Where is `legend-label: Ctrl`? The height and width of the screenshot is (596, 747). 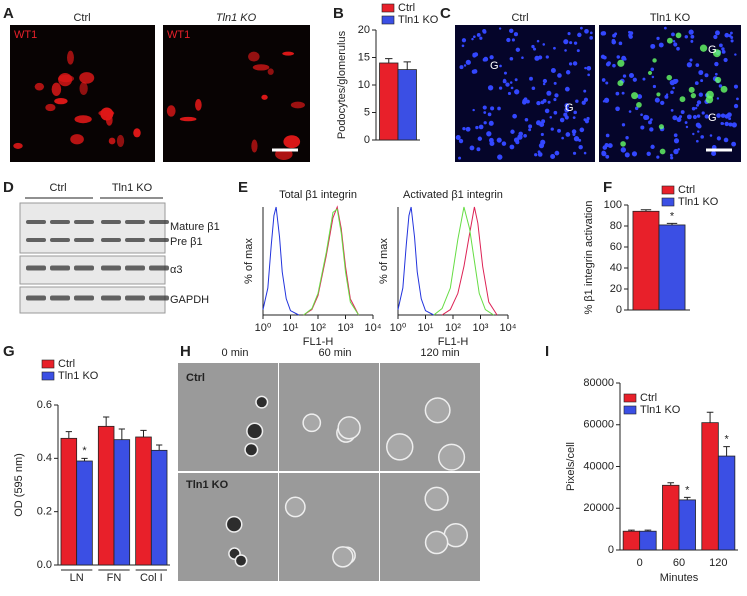
legend-label: Ctrl is located at coordinates (686, 190).